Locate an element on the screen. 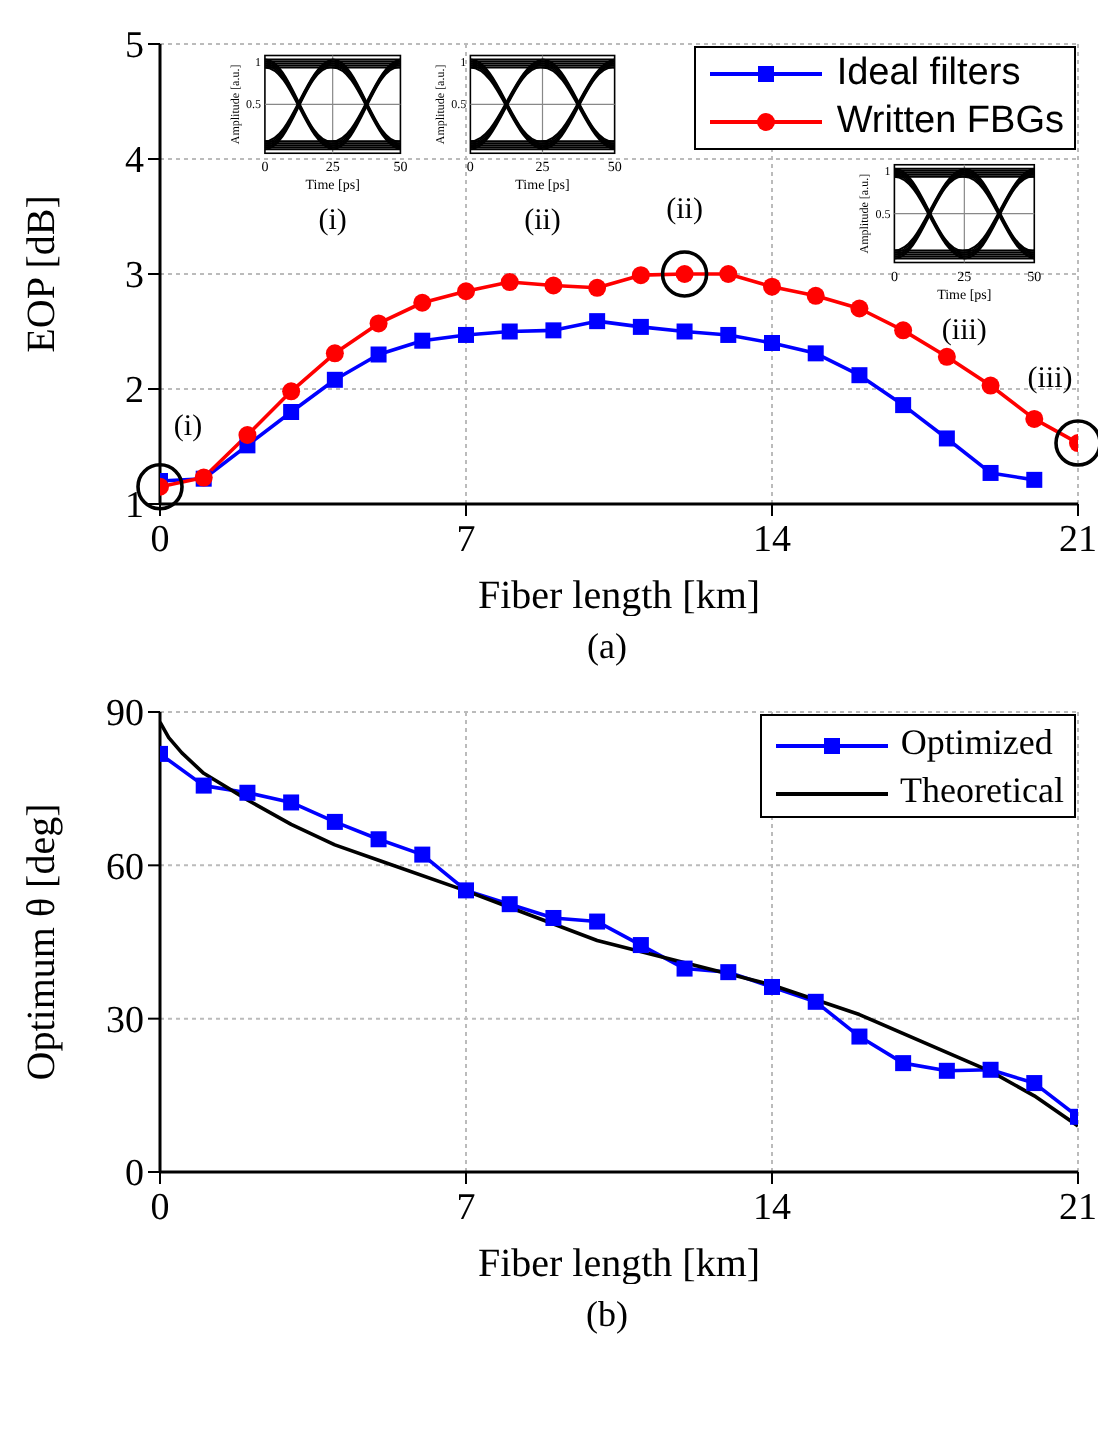 This screenshot has height=1444, width=1098. legend-label: Optimized is located at coordinates (976, 742).